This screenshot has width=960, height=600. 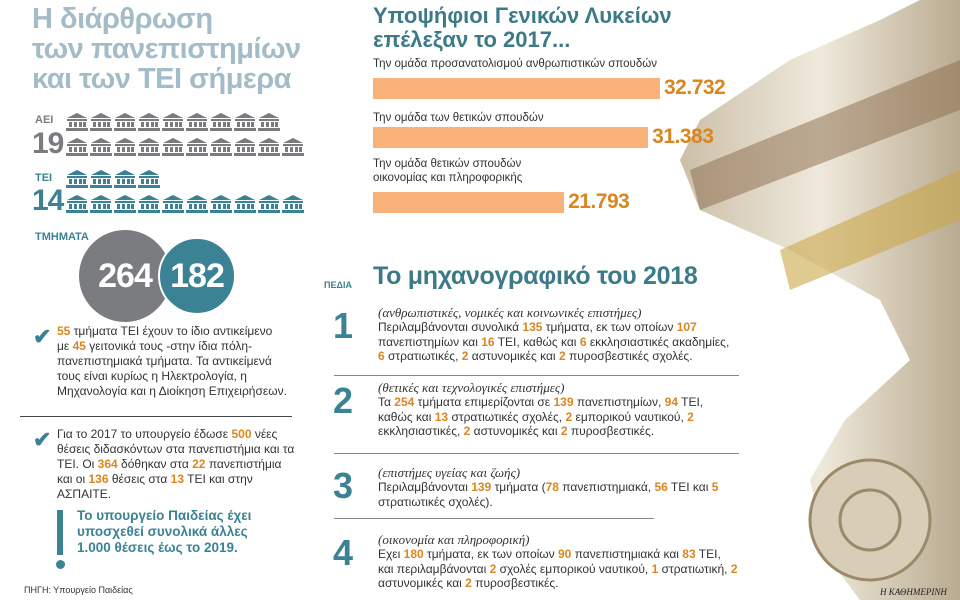 What do you see at coordinates (48, 143) in the screenshot?
I see `aei-count: 19` at bounding box center [48, 143].